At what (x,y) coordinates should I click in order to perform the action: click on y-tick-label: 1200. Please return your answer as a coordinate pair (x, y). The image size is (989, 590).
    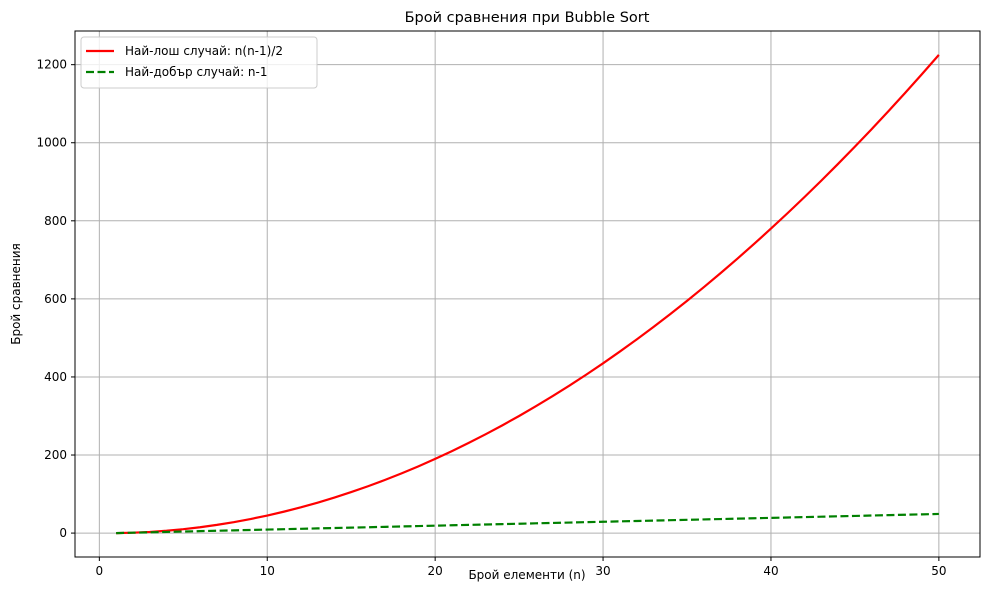
    Looking at the image, I should click on (51, 65).